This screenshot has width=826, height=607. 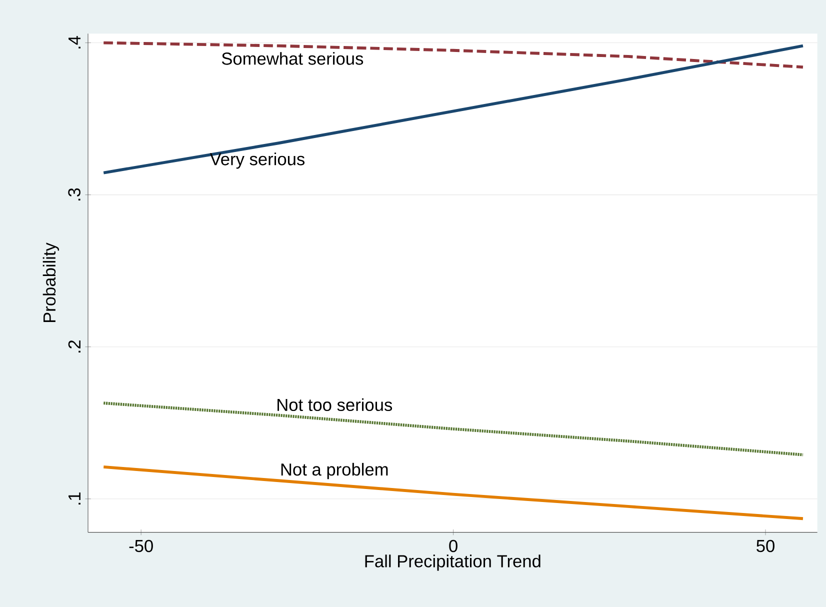 I want to click on y-tick-label: .4, so click(x=74, y=42).